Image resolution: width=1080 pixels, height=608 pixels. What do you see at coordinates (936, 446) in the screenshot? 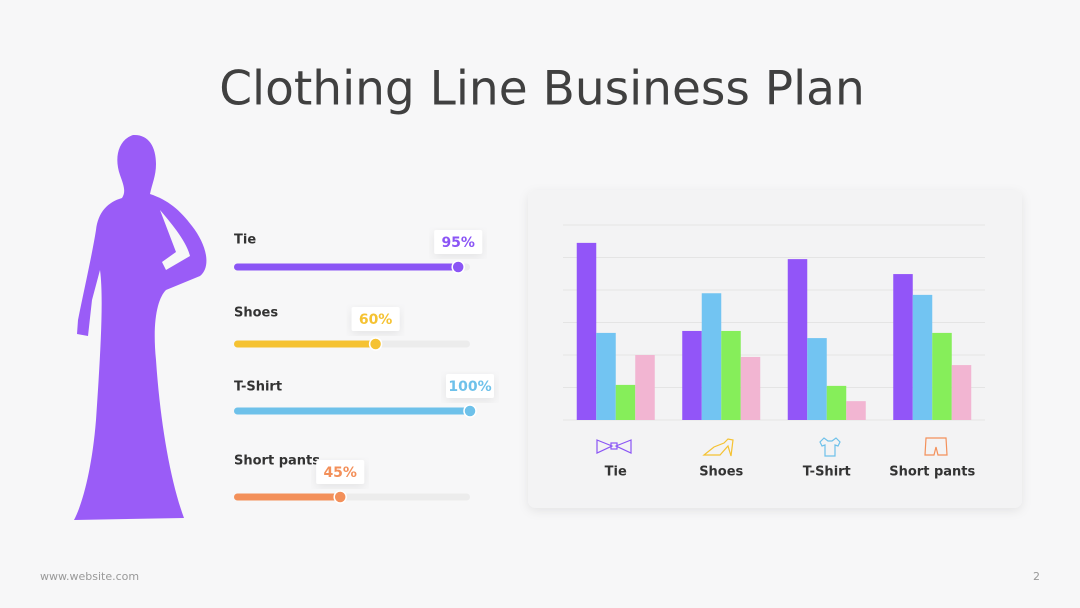
I see `shorts-icon` at bounding box center [936, 446].